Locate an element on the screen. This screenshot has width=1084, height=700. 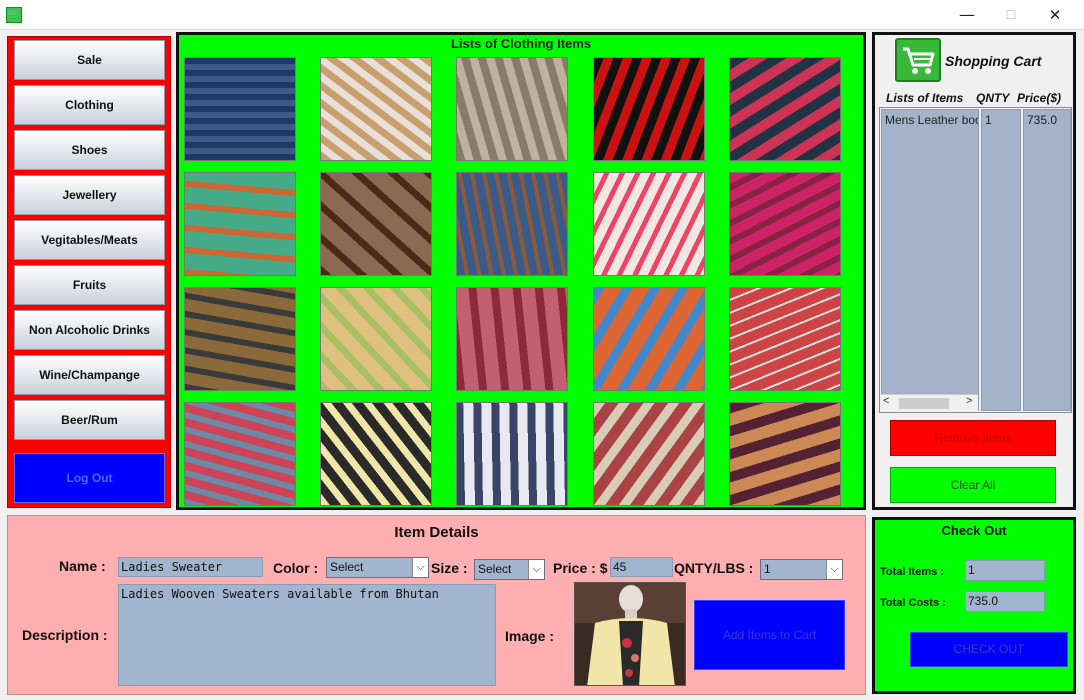
clothing-tile-pink-gowns is located at coordinates (785, 224).